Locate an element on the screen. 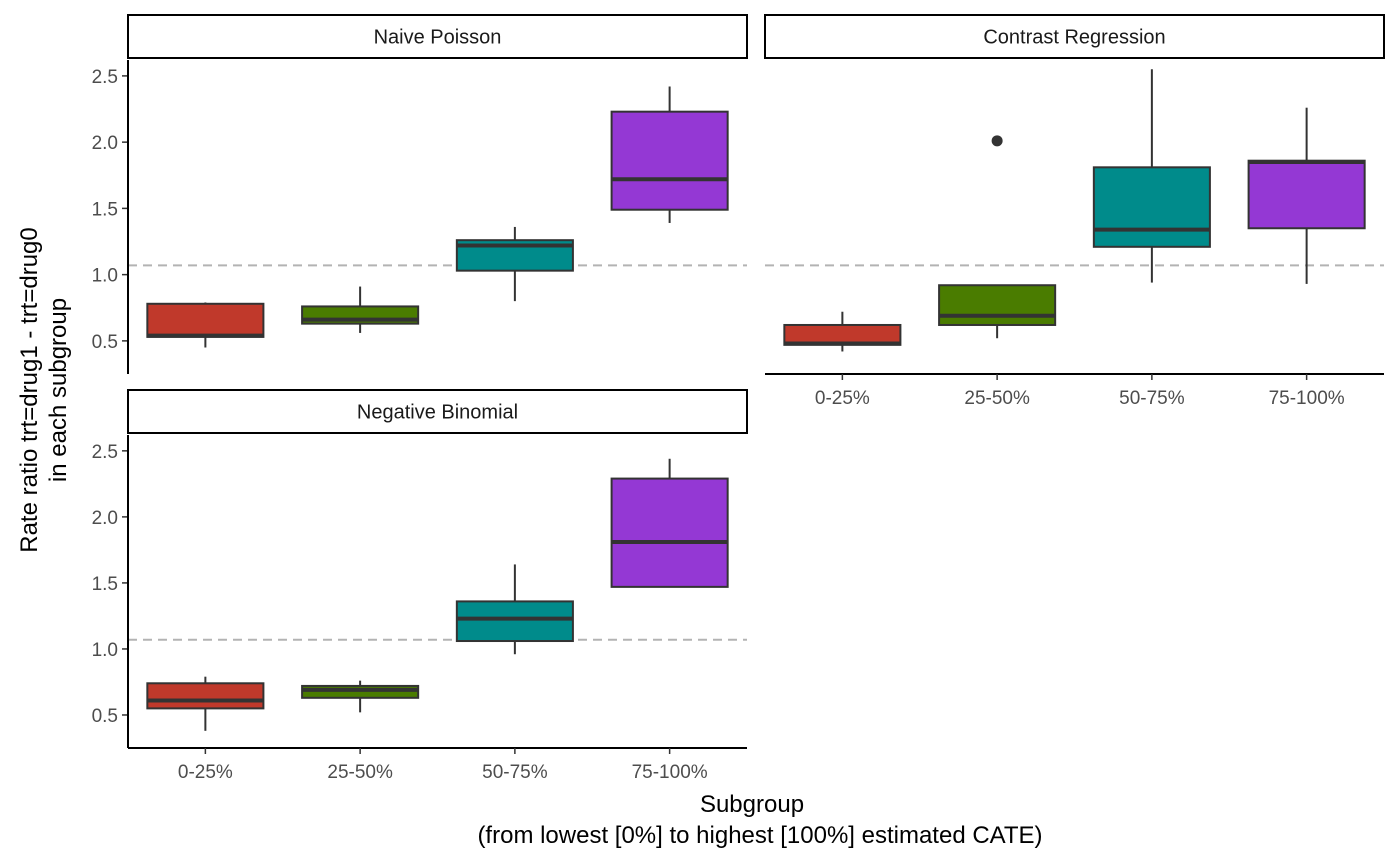 Image resolution: width=1400 pixels, height=865 pixels. facet-strip-title: Naive Poisson is located at coordinates (438, 38).